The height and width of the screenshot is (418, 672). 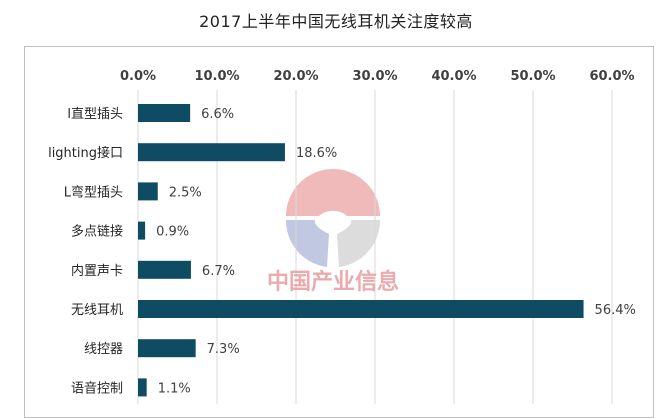 What do you see at coordinates (615, 310) in the screenshot?
I see `value-label: 56.4%` at bounding box center [615, 310].